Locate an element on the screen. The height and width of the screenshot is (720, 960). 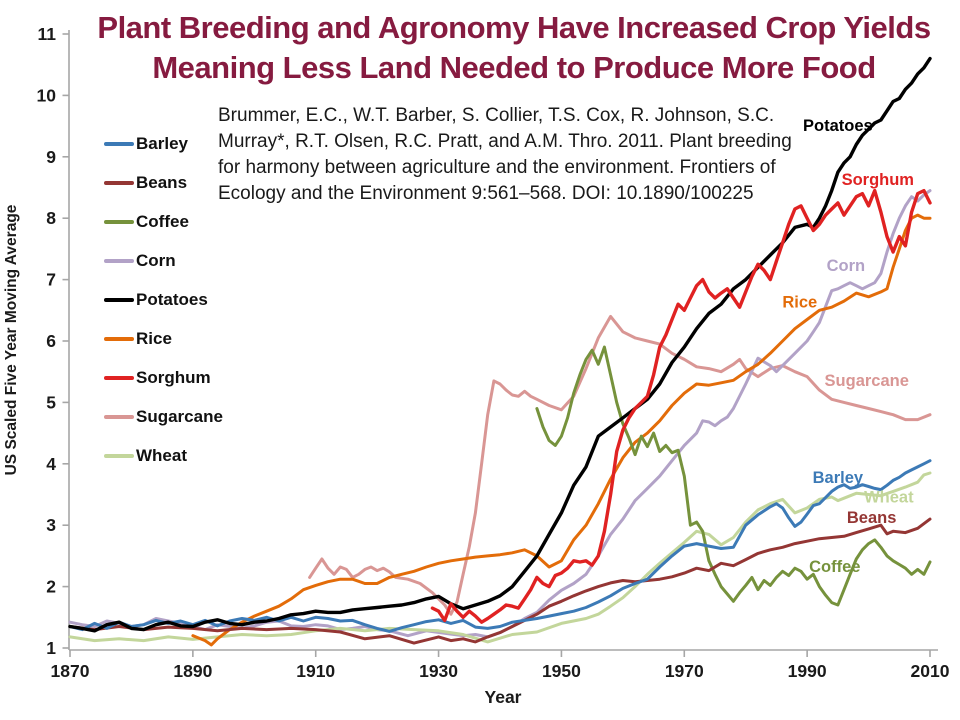
legend-item-barley: Barley is located at coordinates (163, 144).